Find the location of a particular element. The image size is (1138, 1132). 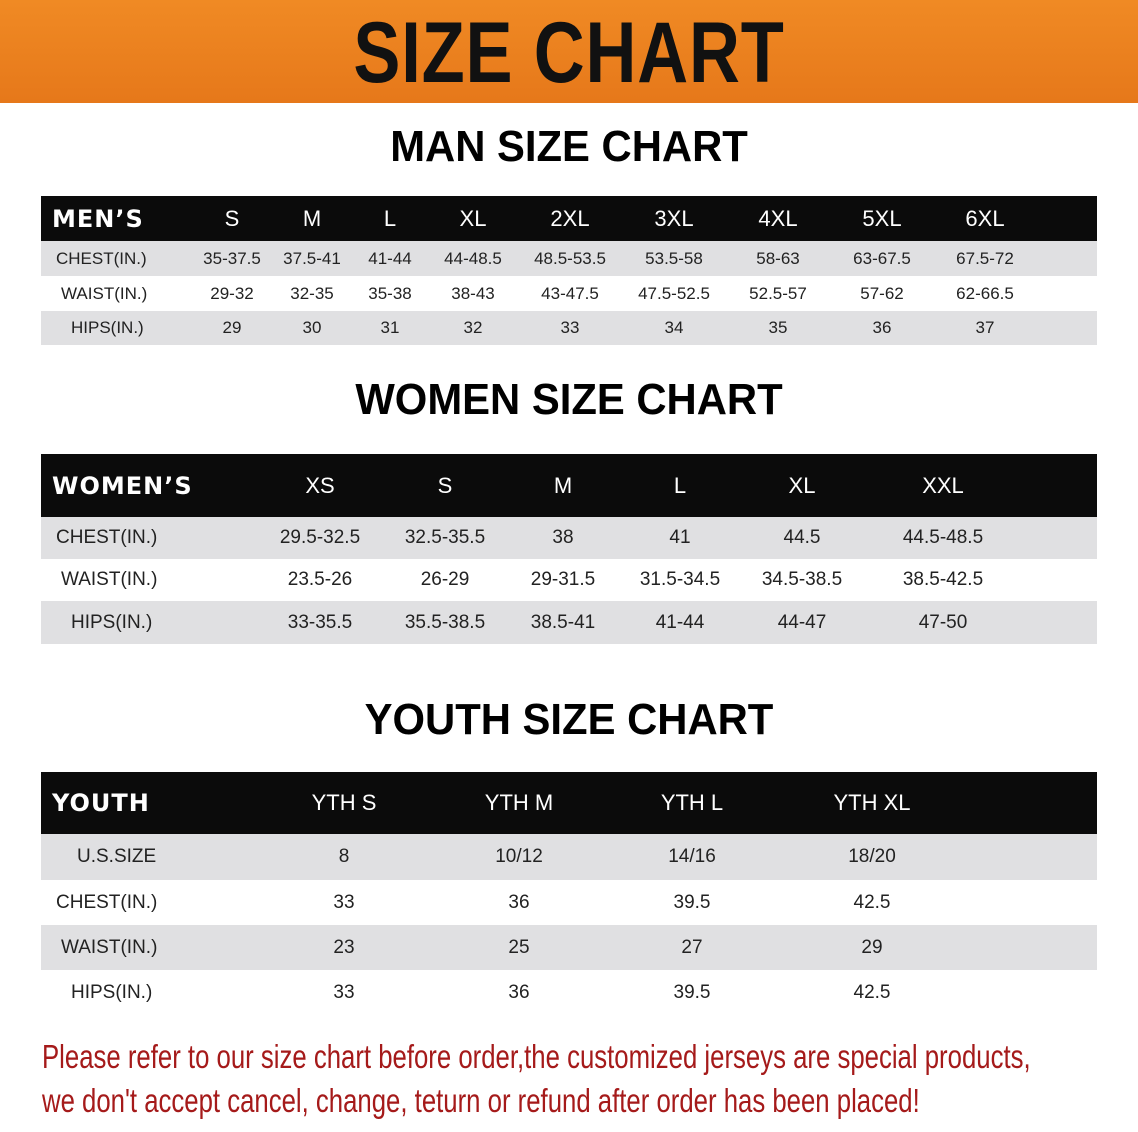

measurement-cell: 25 is located at coordinates (519, 947).